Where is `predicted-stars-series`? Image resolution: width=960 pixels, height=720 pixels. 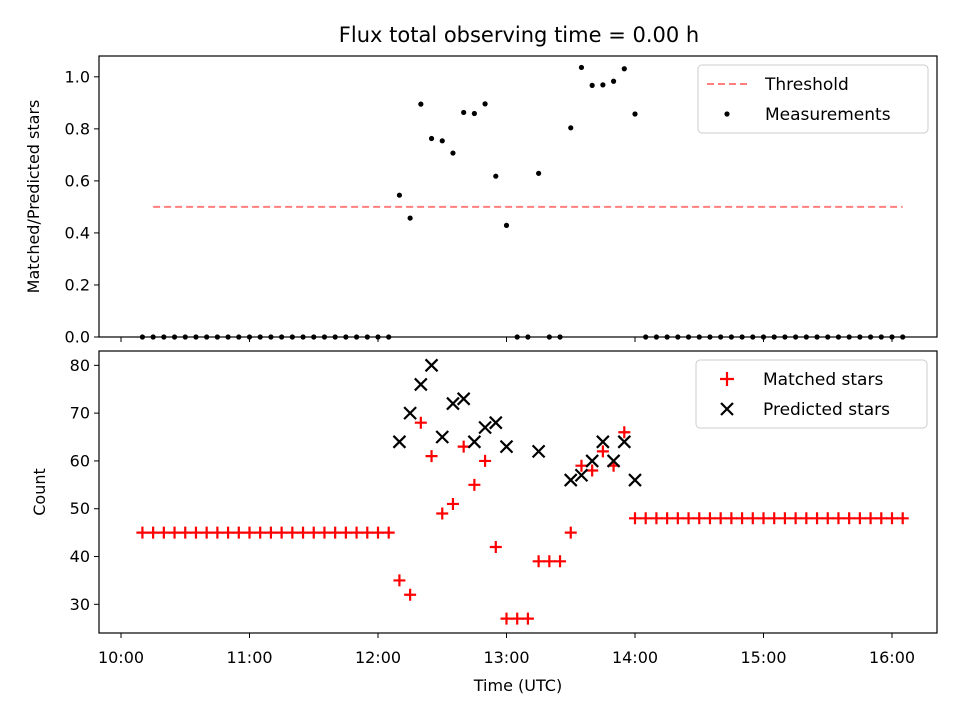 predicted-stars-series is located at coordinates (517, 422).